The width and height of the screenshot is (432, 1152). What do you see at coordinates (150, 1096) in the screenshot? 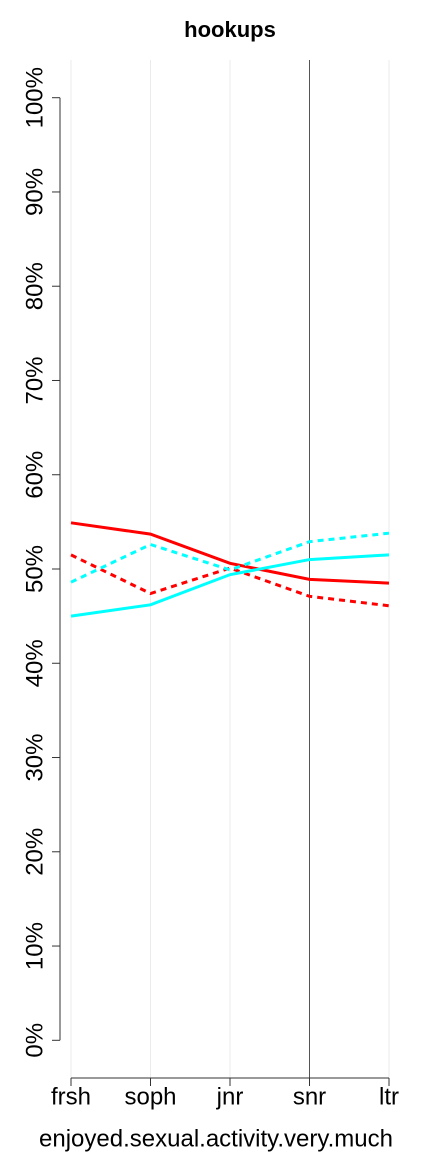
I see `x-tick-label: soph` at bounding box center [150, 1096].